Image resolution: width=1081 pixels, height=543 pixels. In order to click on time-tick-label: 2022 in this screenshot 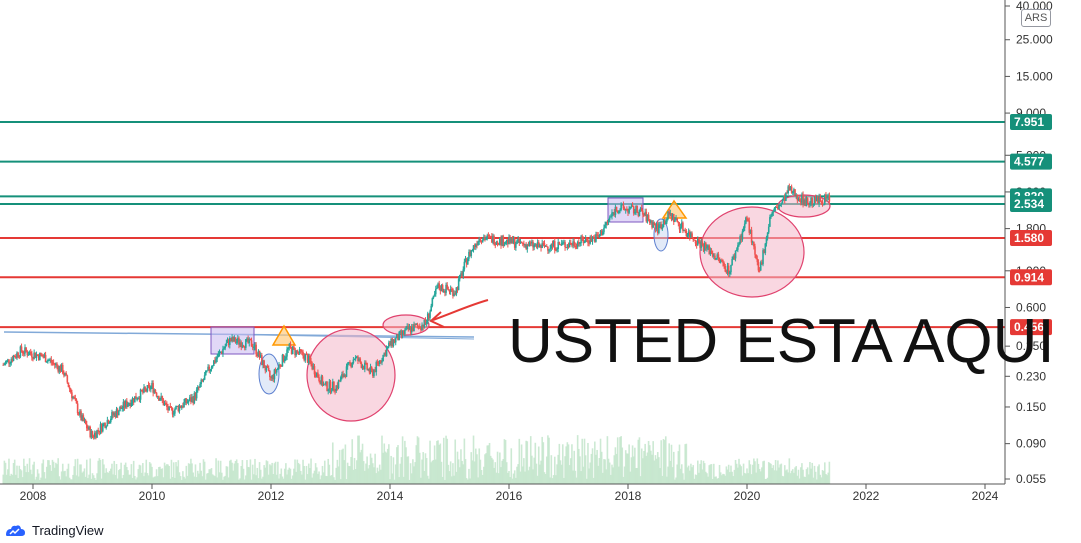, I will do `click(866, 496)`.